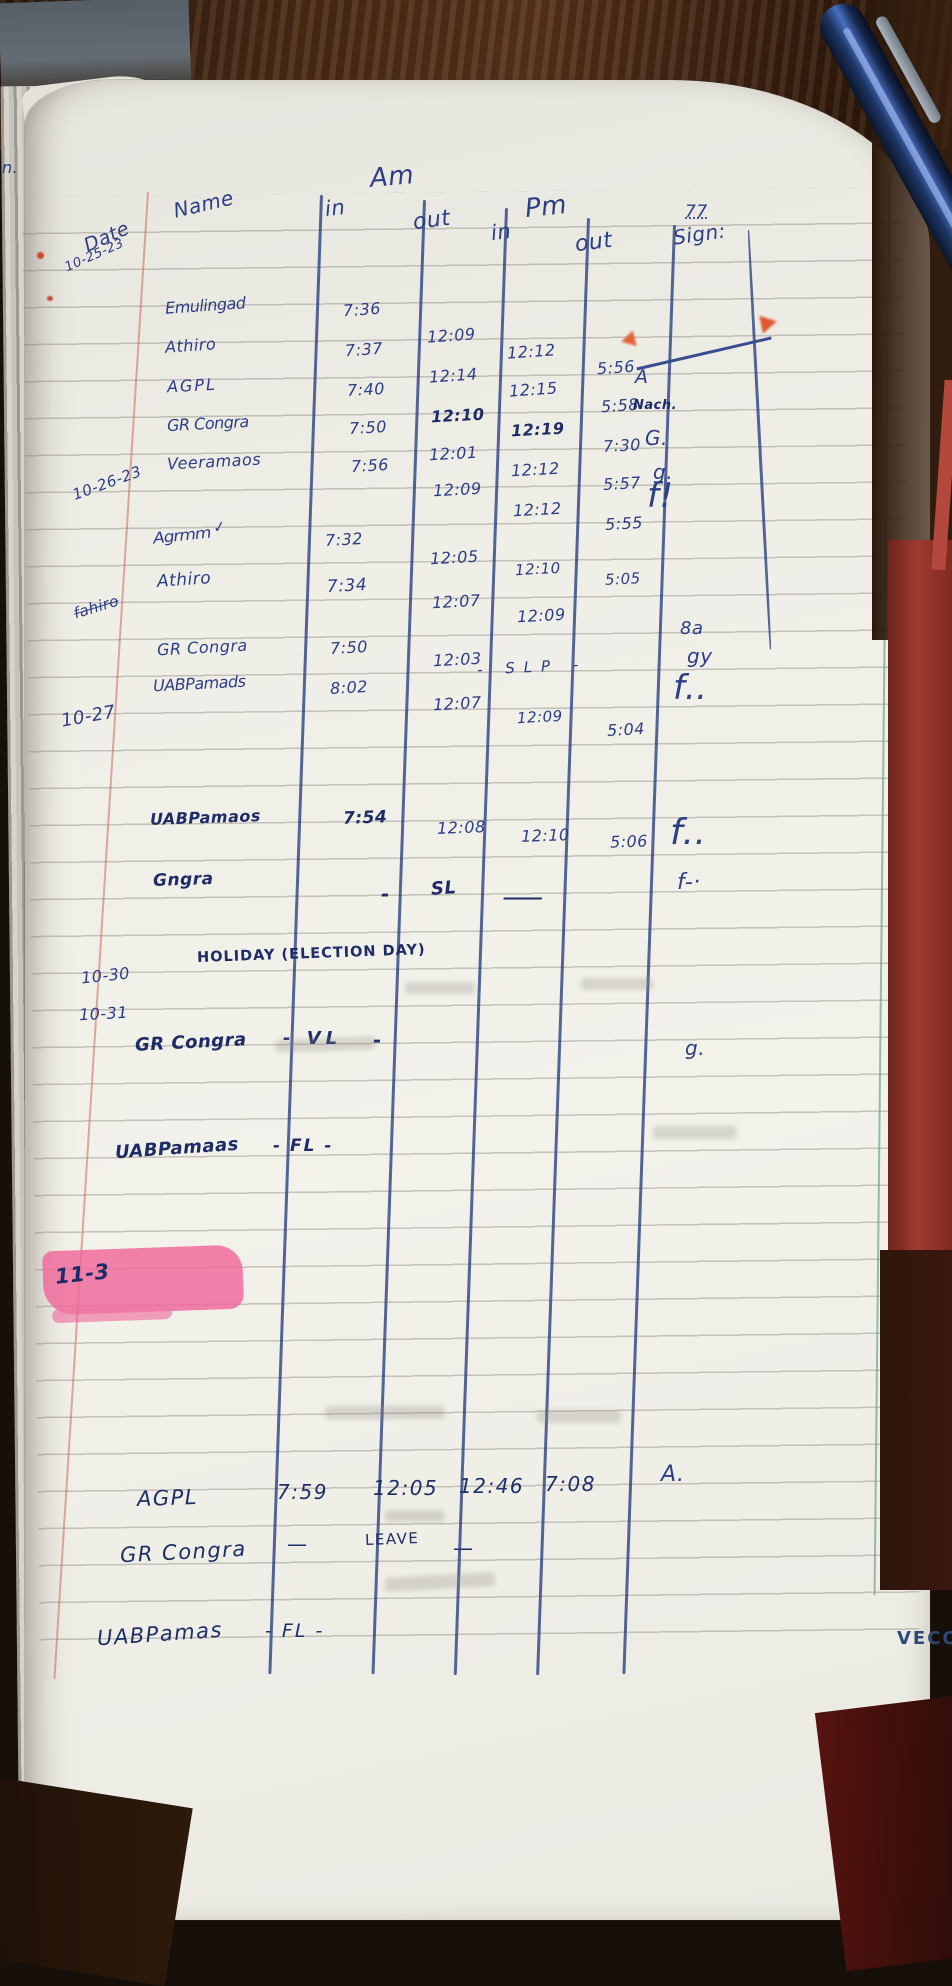 This screenshot has width=952, height=1986. What do you see at coordinates (349, 687) in the screenshot?
I see `time-am-in: 8:02` at bounding box center [349, 687].